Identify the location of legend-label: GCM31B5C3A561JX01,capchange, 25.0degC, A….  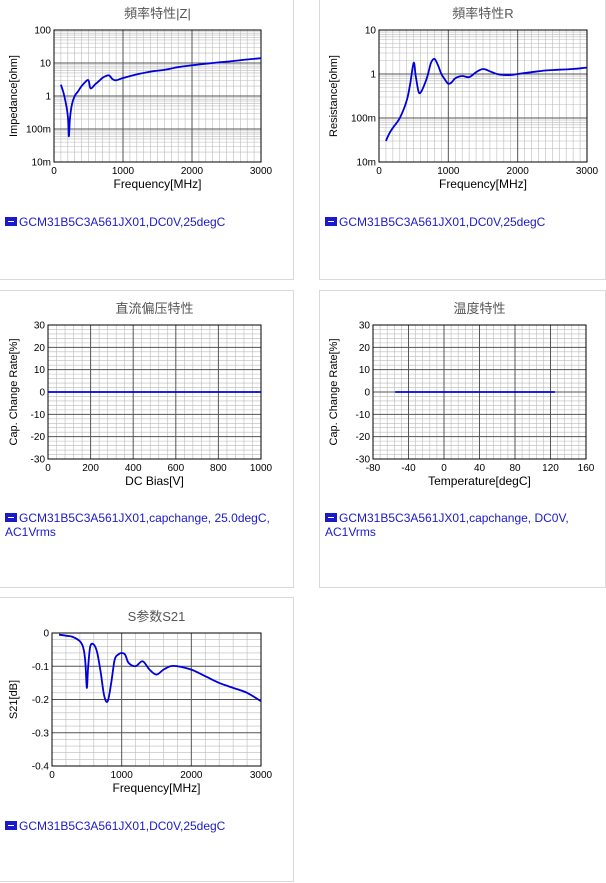
(137, 525).